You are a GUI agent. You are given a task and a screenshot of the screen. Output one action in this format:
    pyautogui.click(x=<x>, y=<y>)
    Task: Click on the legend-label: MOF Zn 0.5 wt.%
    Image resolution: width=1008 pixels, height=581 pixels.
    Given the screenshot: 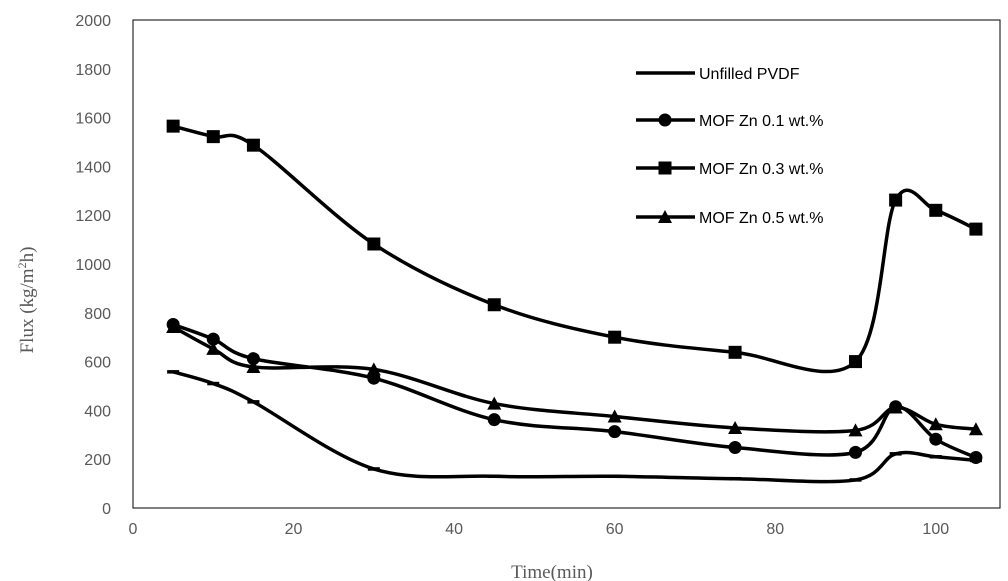 What is the action you would take?
    pyautogui.click(x=761, y=218)
    